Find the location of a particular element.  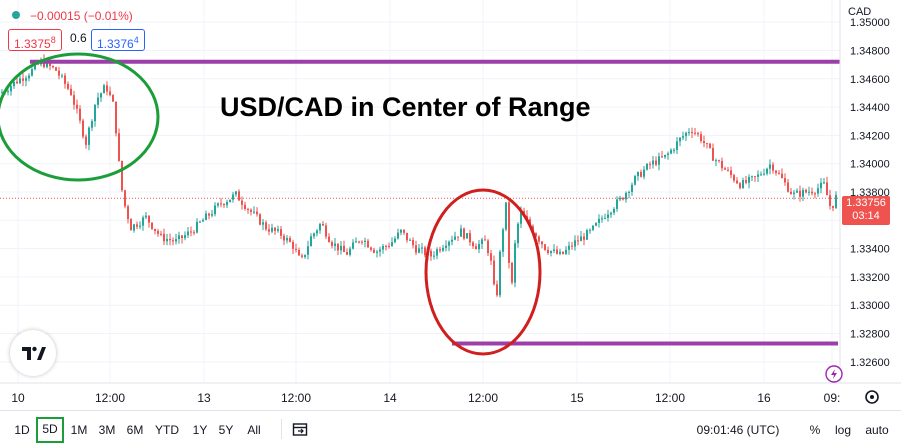

time-tick-label: 15 is located at coordinates (577, 398).